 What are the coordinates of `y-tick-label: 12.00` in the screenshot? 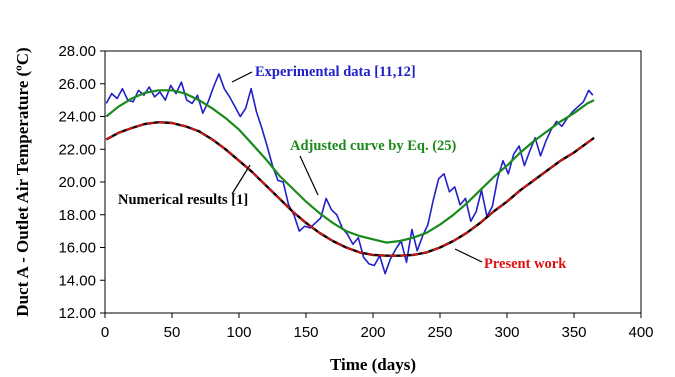 It's located at (77, 313).